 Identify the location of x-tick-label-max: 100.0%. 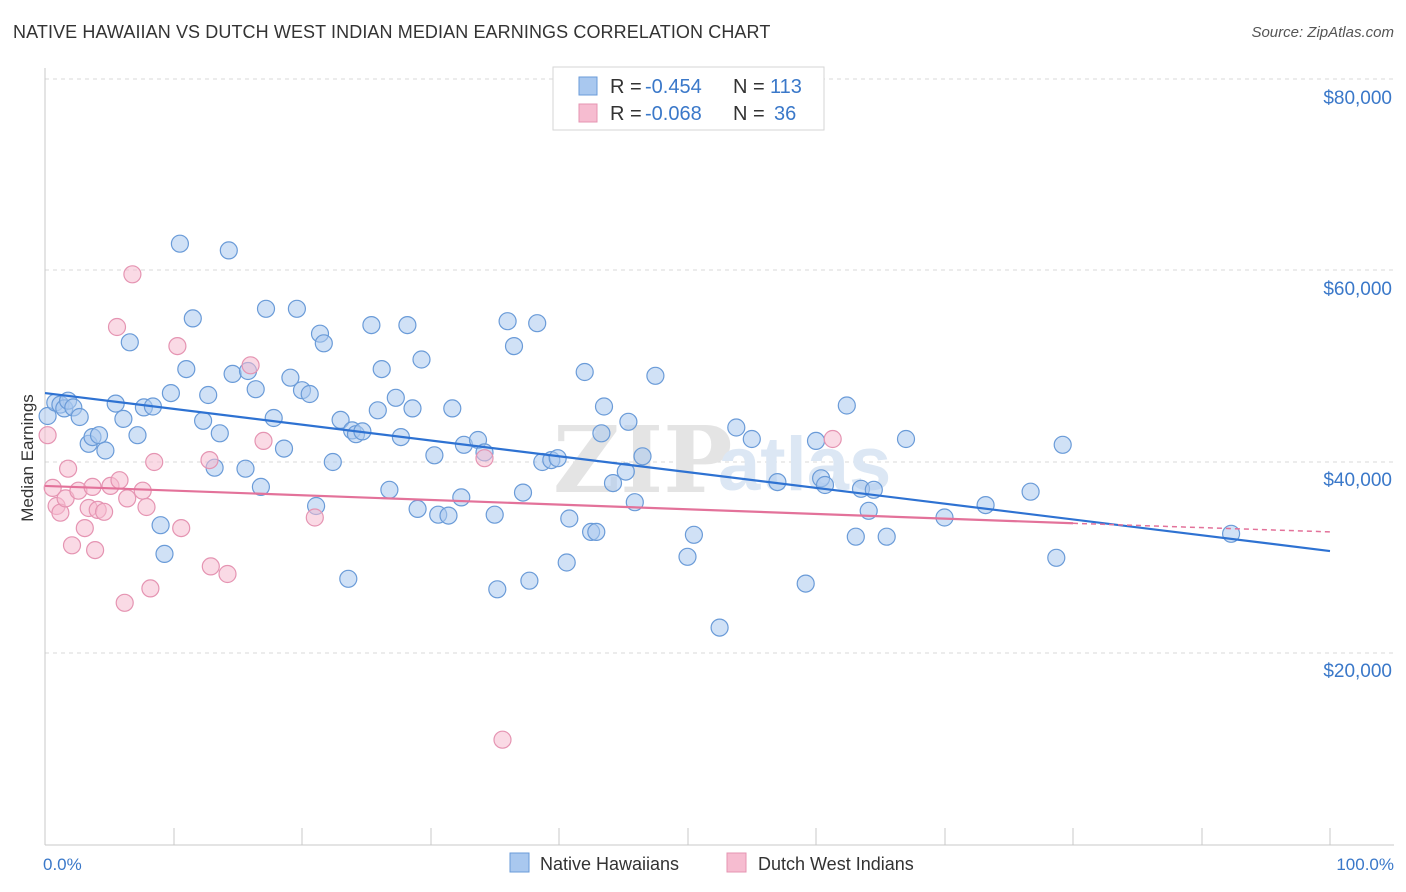
(1365, 864).